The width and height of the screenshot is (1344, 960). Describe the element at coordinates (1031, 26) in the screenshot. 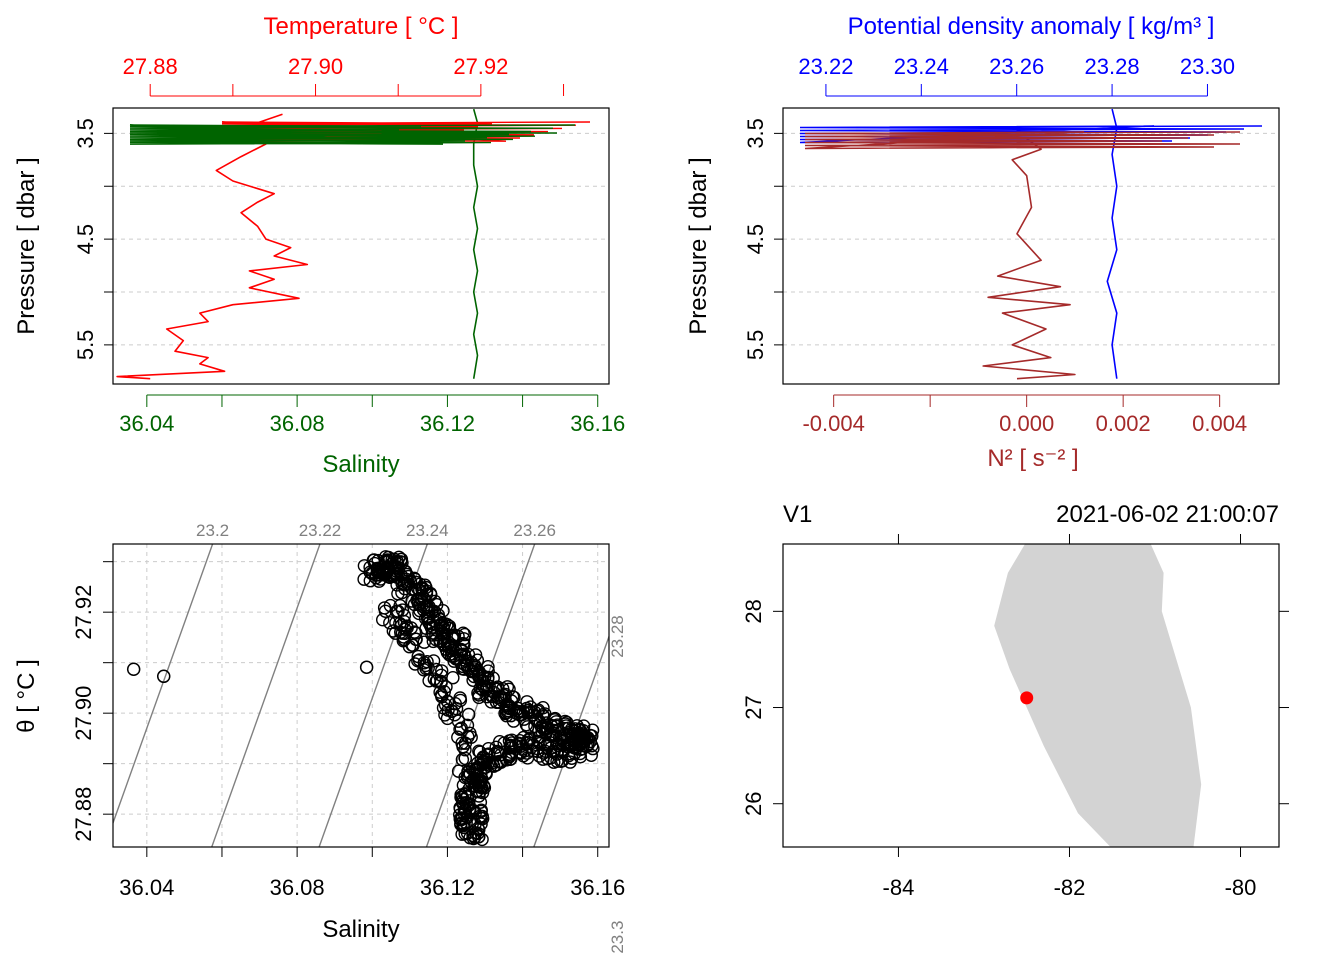

I see `density-axis-title: Potential density anomaly [ kg/m³ ]` at that location.